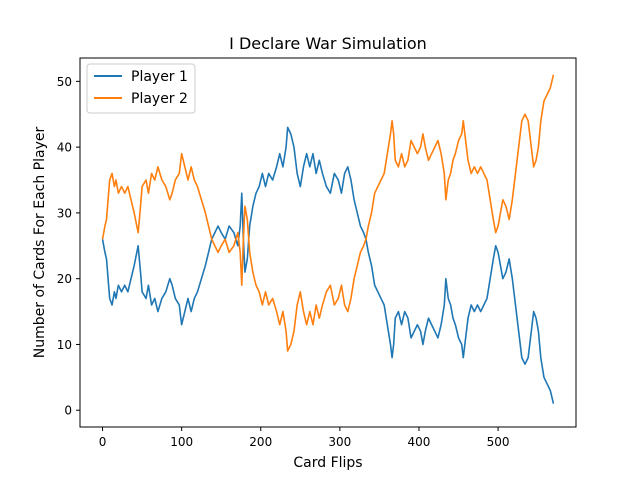 The width and height of the screenshot is (640, 480). Describe the element at coordinates (40, 243) in the screenshot. I see `y-axis-label: Number of Cards For Each Player` at that location.